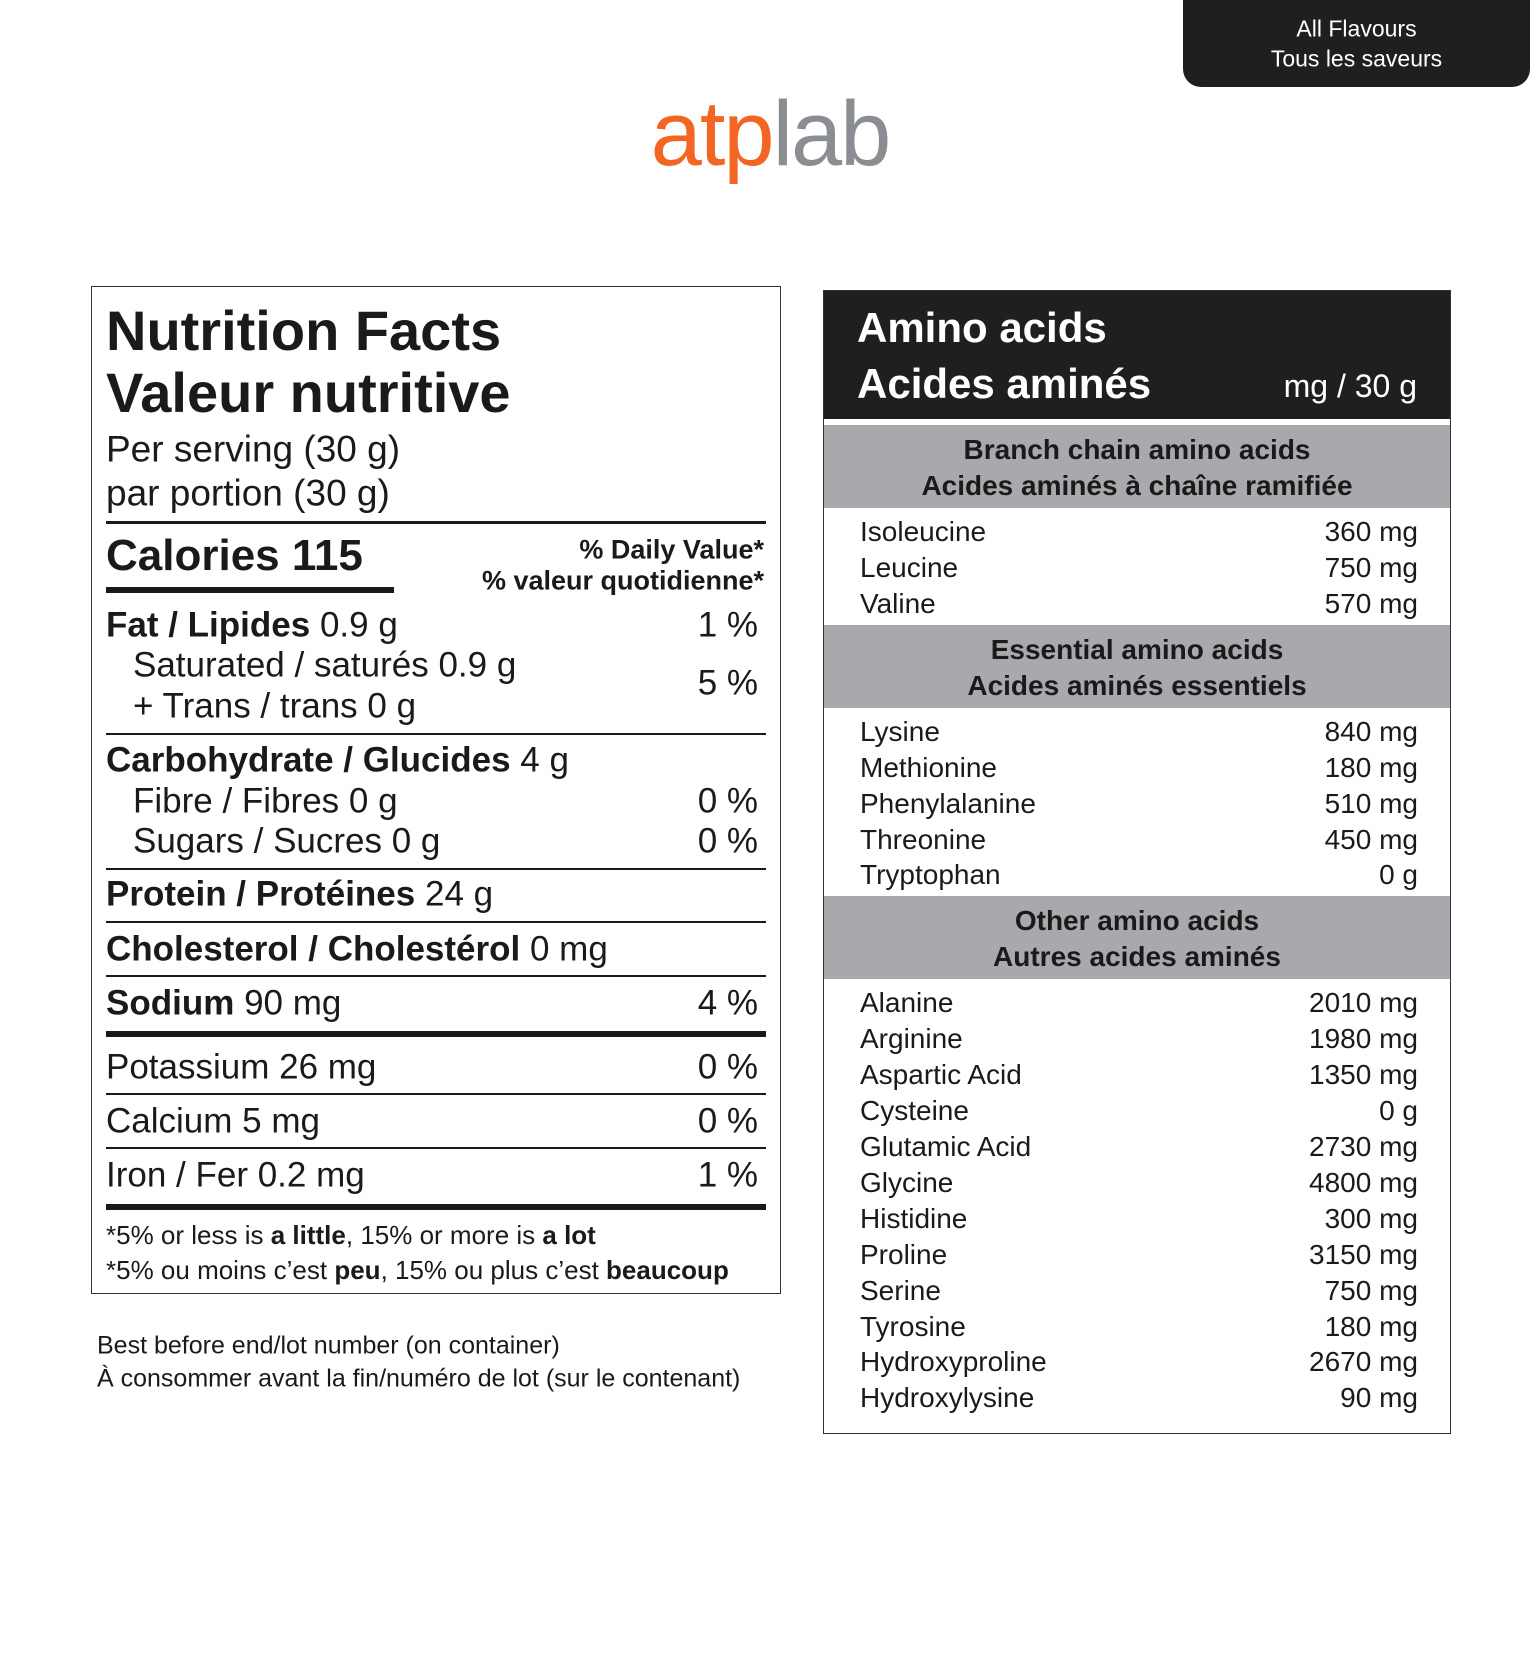 The image size is (1540, 1673). Describe the element at coordinates (293, 1003) in the screenshot. I see `amount: 90 mg` at that location.